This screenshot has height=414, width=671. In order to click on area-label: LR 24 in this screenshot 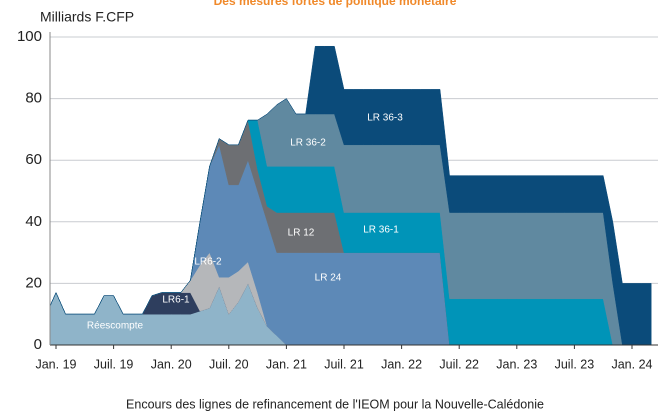, I will do `click(328, 278)`.